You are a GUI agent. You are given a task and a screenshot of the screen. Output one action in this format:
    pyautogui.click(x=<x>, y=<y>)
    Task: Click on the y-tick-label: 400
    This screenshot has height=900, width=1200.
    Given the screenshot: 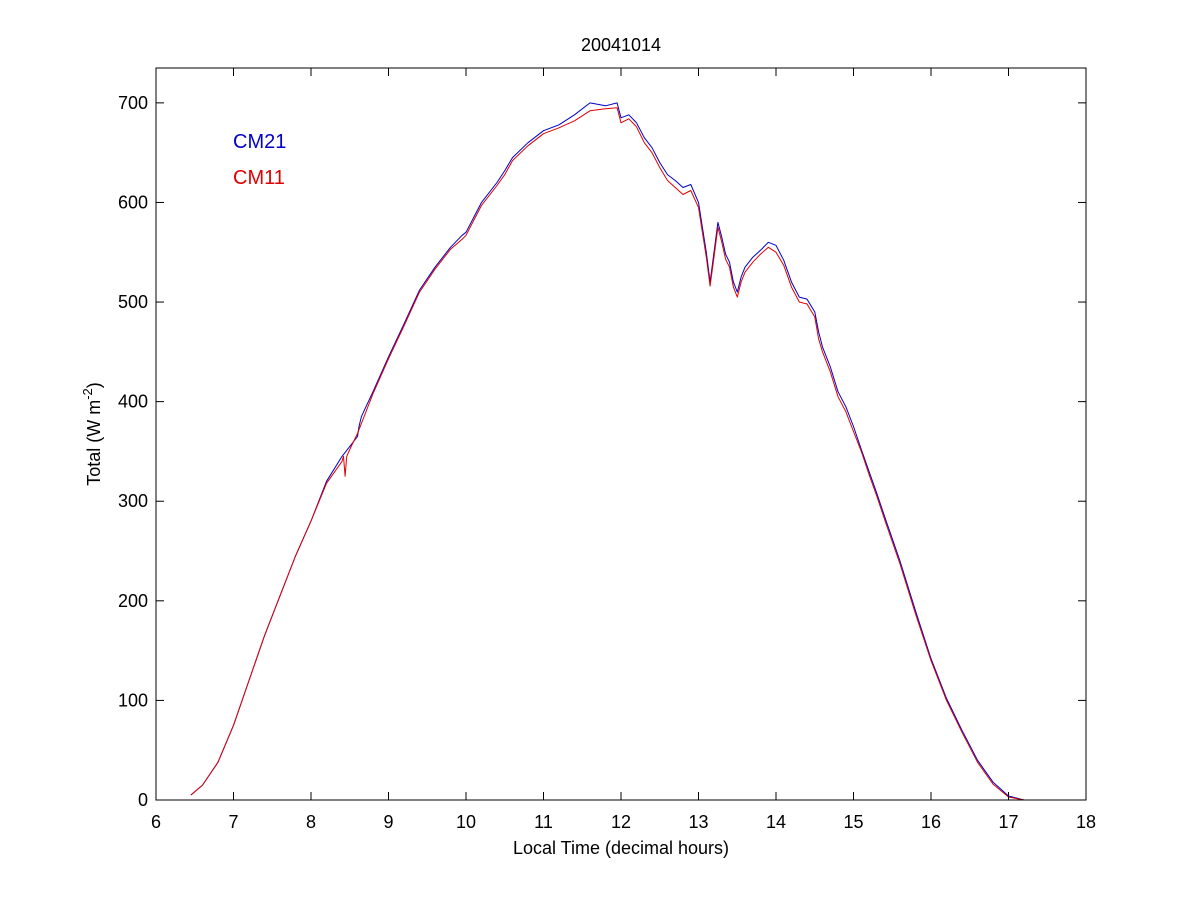 What is the action you would take?
    pyautogui.click(x=133, y=402)
    